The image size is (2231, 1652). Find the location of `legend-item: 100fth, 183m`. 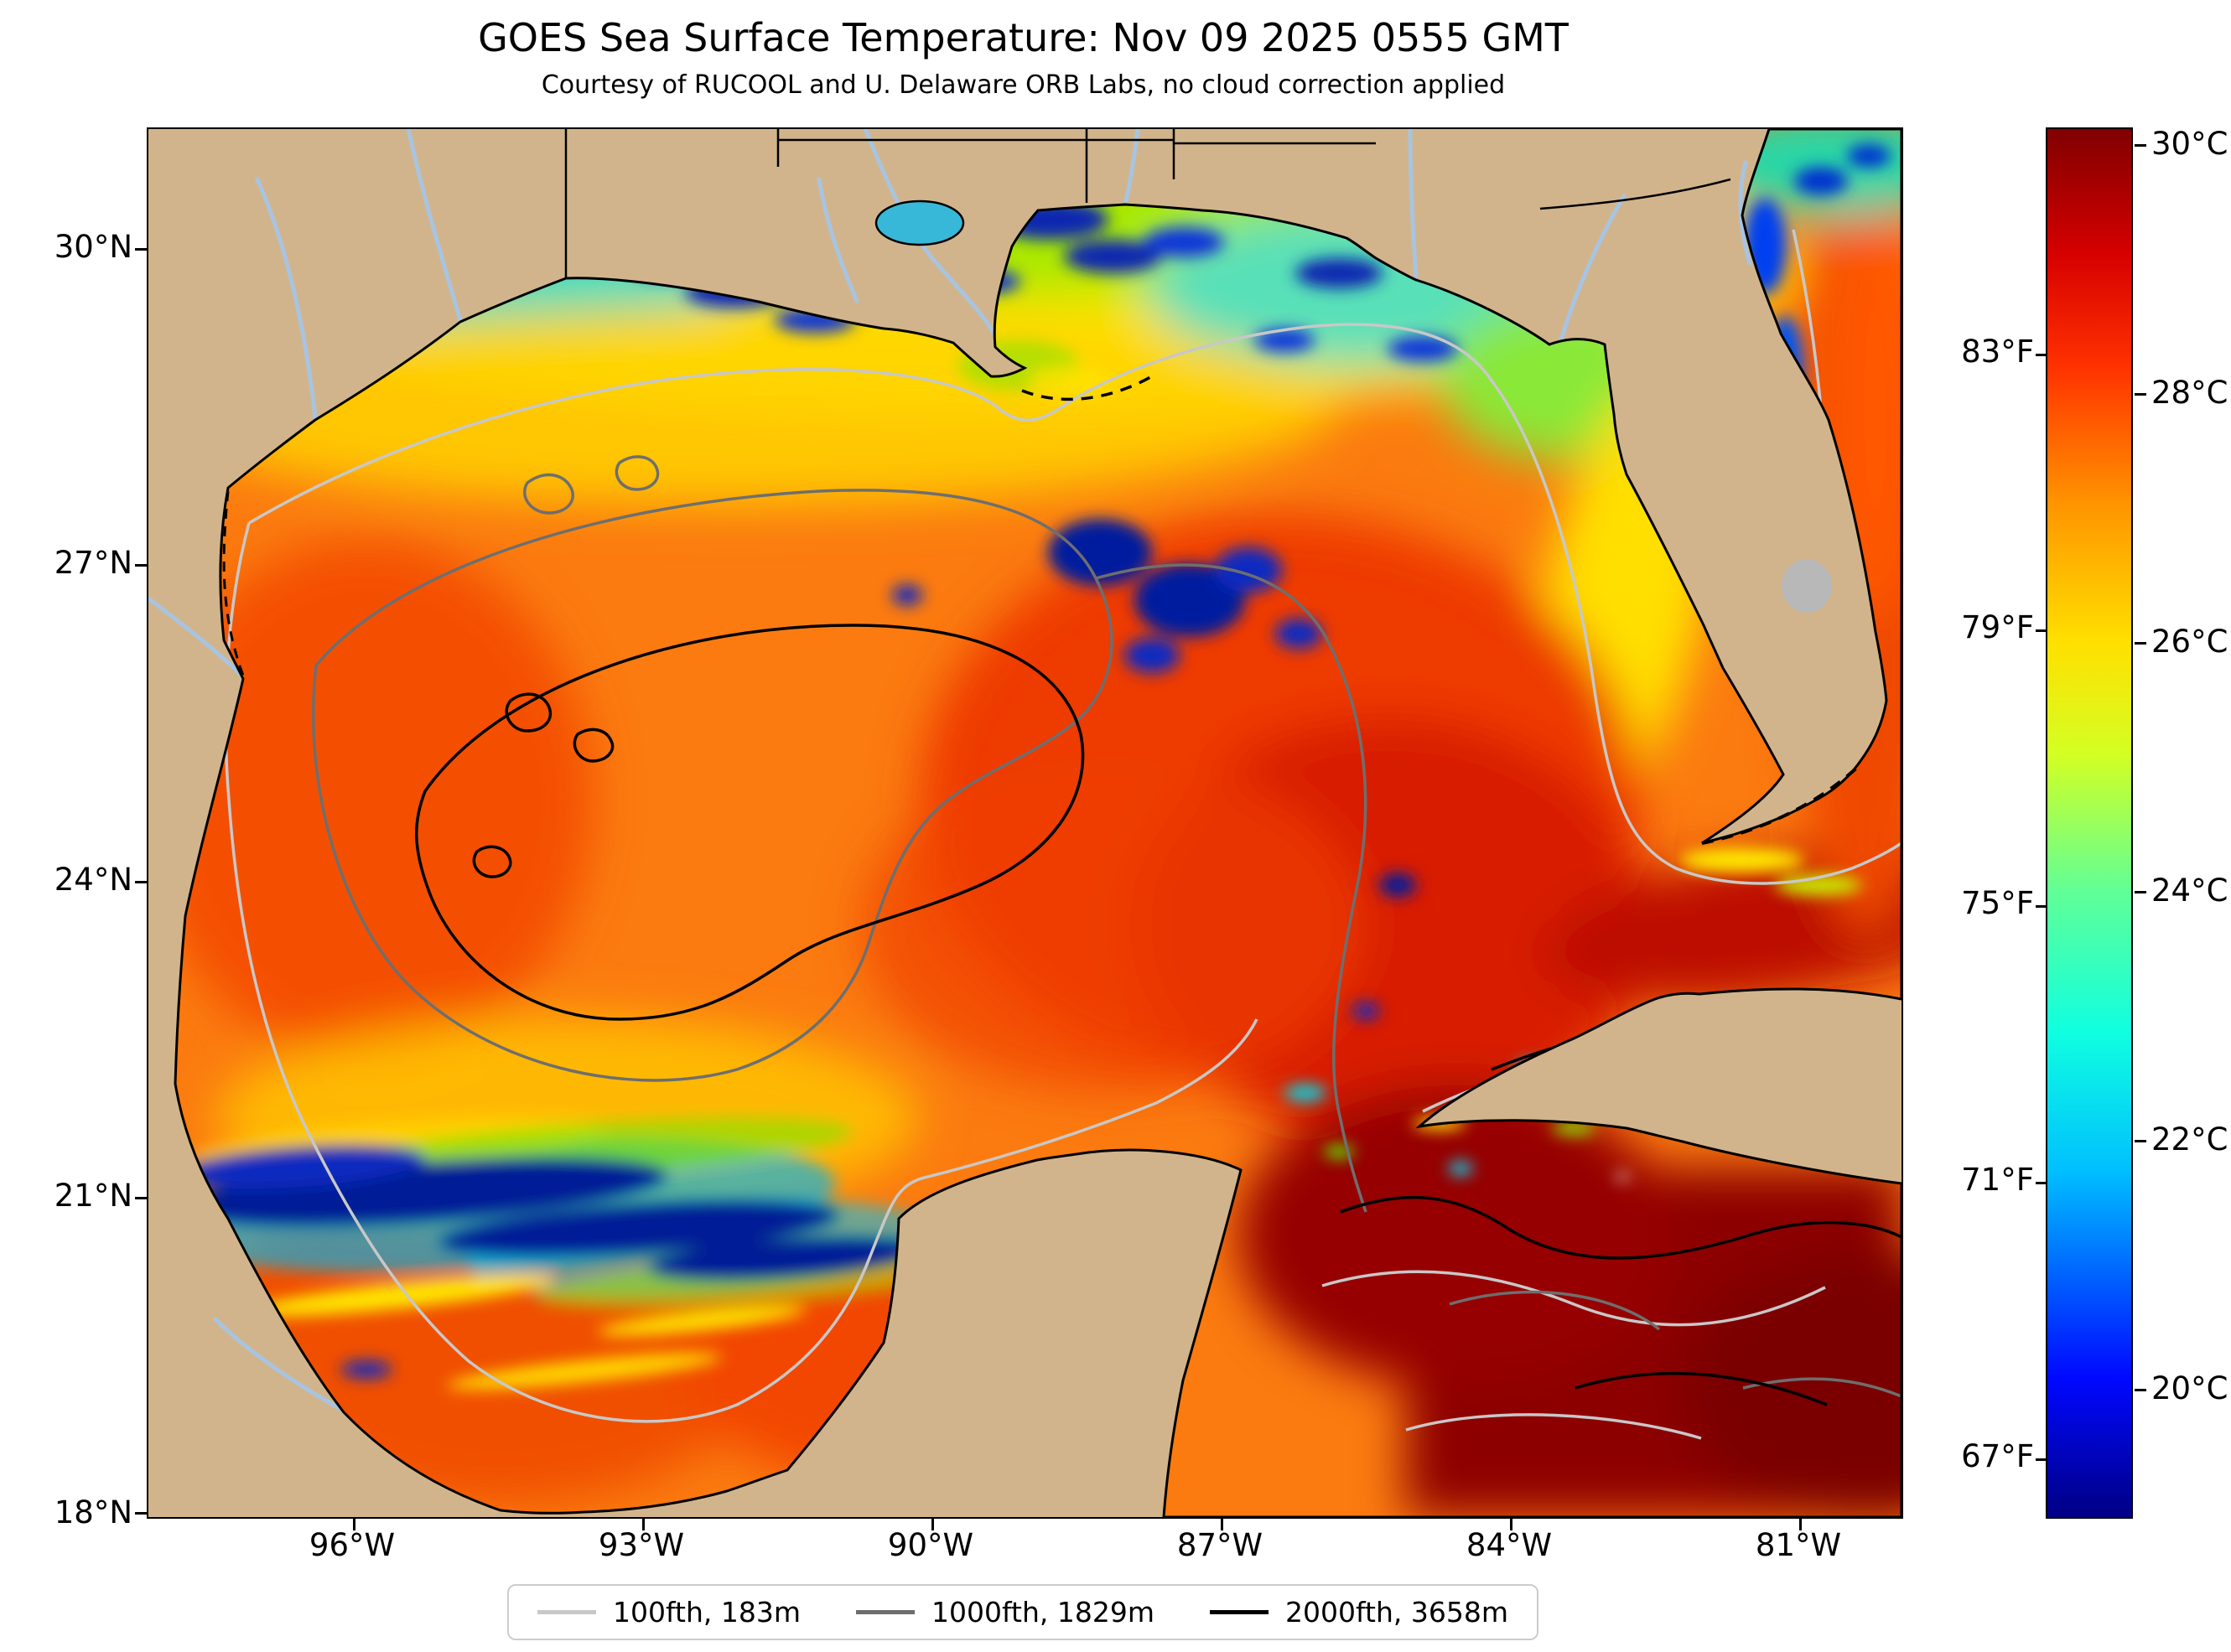

legend-item: 100fth, 183m is located at coordinates (669, 1612).